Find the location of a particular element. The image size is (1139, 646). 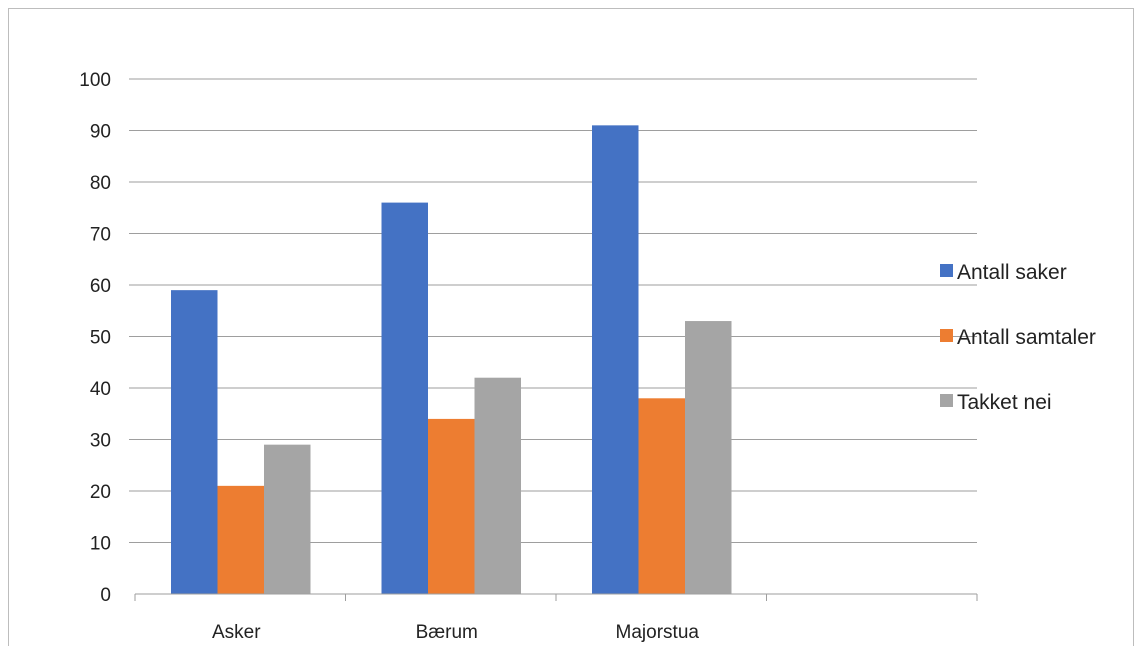

legend-item: Takket nei is located at coordinates (996, 402).